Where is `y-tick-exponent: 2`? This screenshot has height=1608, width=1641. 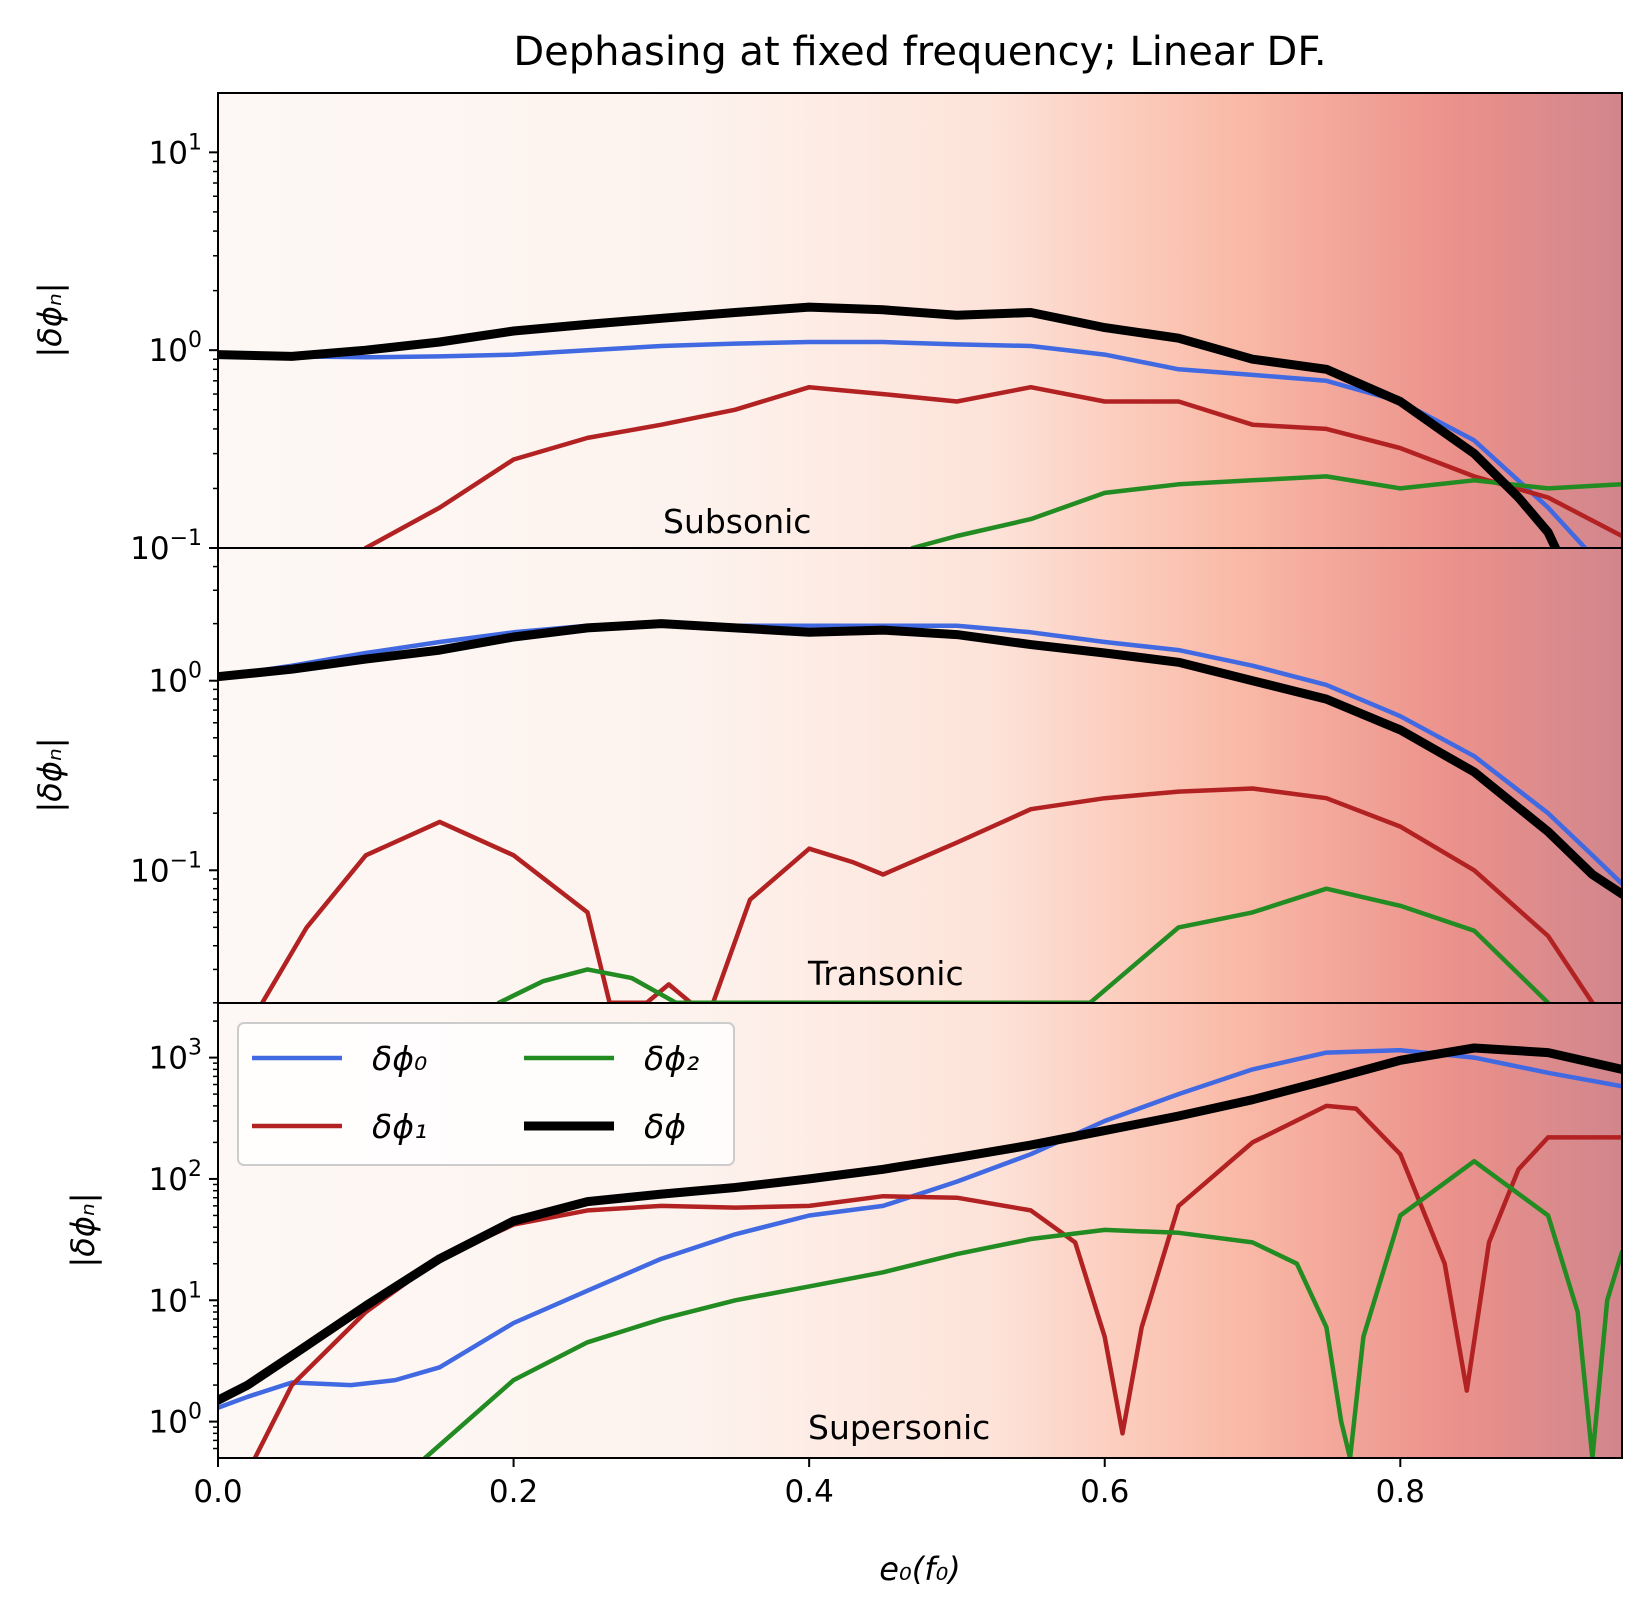 y-tick-exponent: 2 is located at coordinates (195, 1169).